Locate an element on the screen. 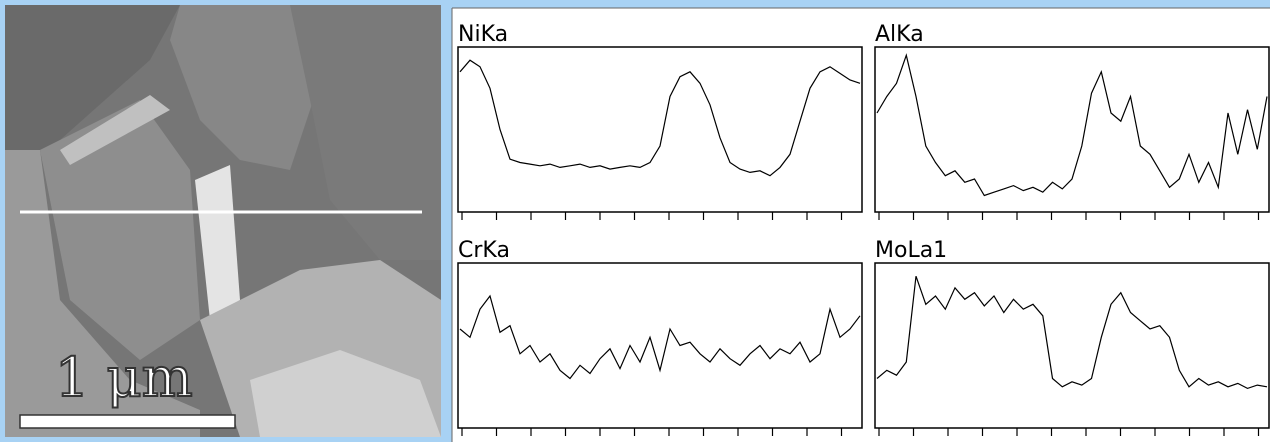 Image resolution: width=1270 pixels, height=442 pixels. panel-label: MoLa1 is located at coordinates (911, 250).